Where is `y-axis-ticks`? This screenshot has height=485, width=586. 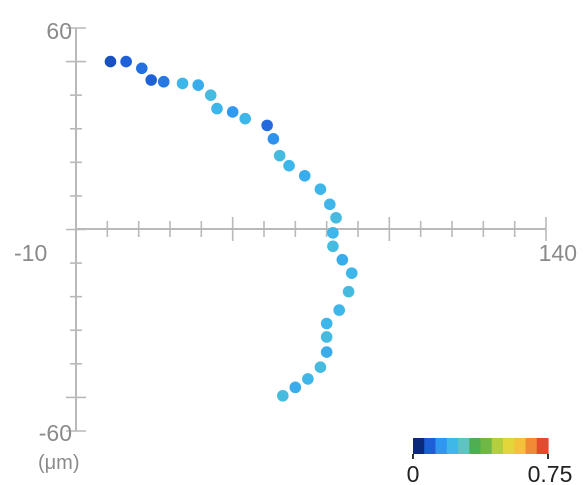
y-axis-ticks is located at coordinates (76, 229).